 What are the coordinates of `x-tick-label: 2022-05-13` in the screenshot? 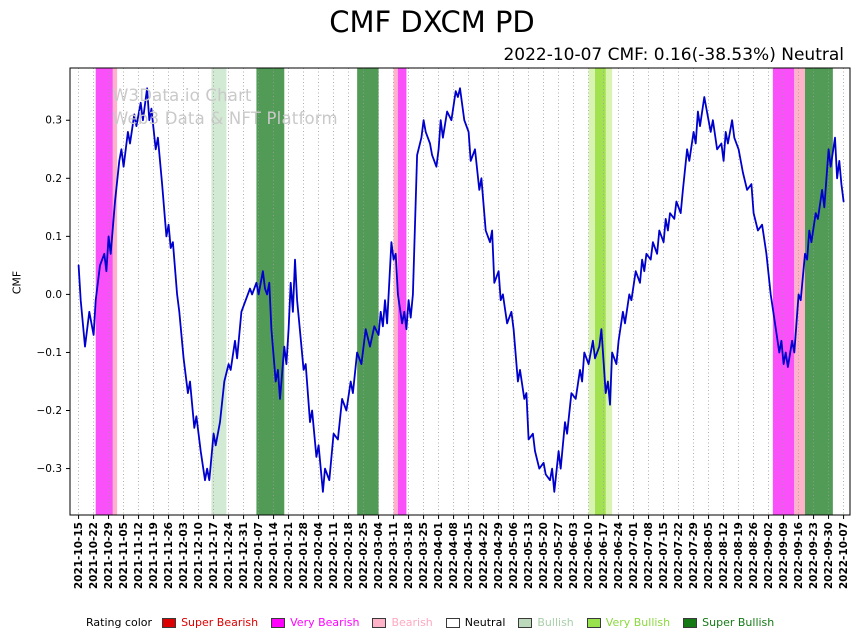 It's located at (529, 555).